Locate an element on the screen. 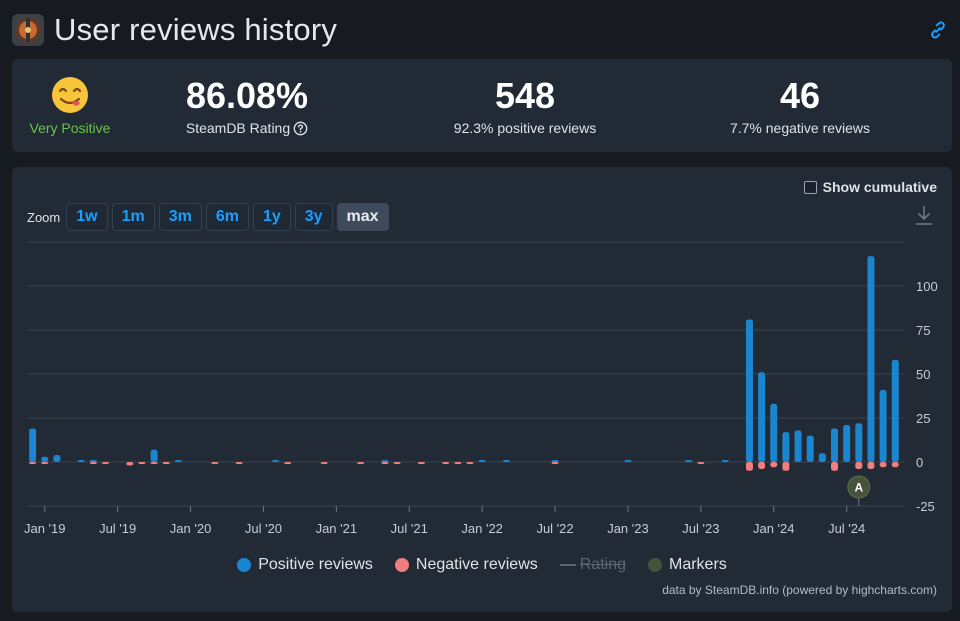 The height and width of the screenshot is (621, 960). zoom-1w-button: 1w is located at coordinates (87, 217).